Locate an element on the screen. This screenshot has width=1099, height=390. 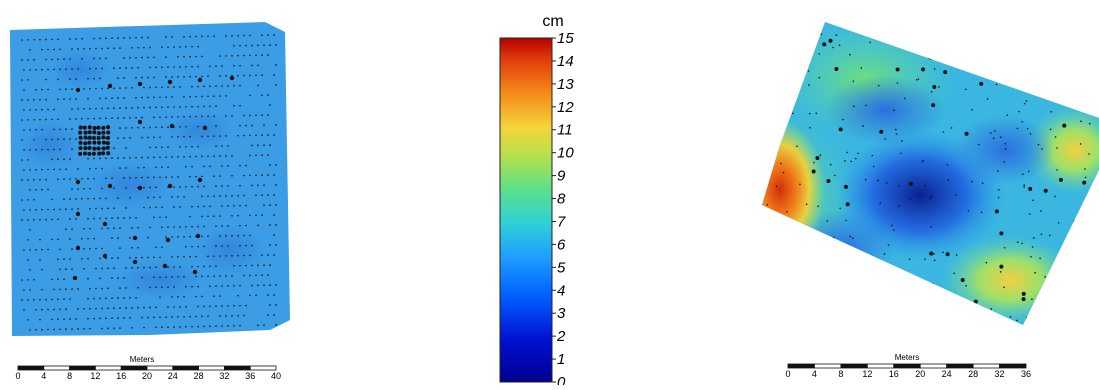
right-scale-title: Meters is located at coordinates (907, 357).